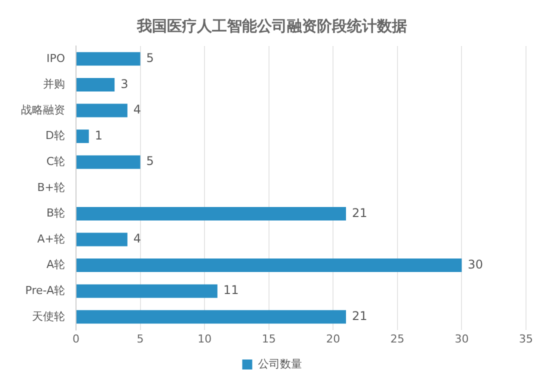 The width and height of the screenshot is (554, 388). Describe the element at coordinates (269, 339) in the screenshot. I see `x-tick-label: 15` at that location.